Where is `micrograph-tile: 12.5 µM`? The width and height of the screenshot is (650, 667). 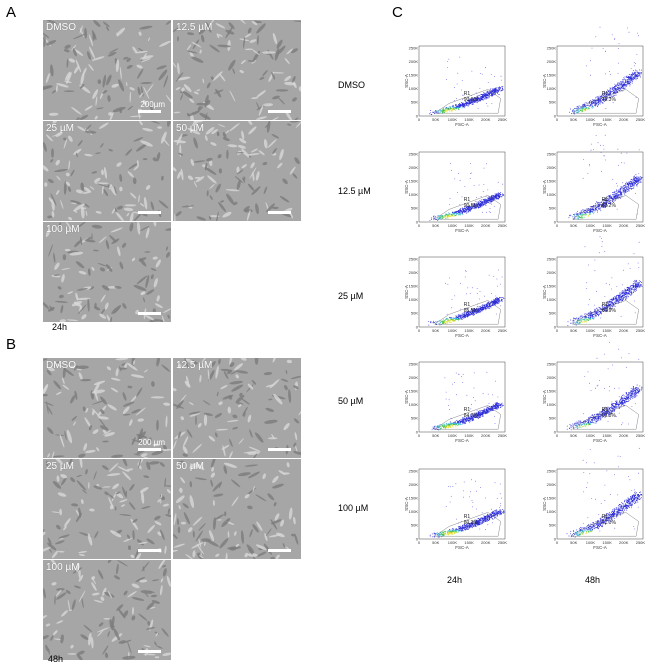 micrograph-tile: 12.5 µM is located at coordinates (237, 408).